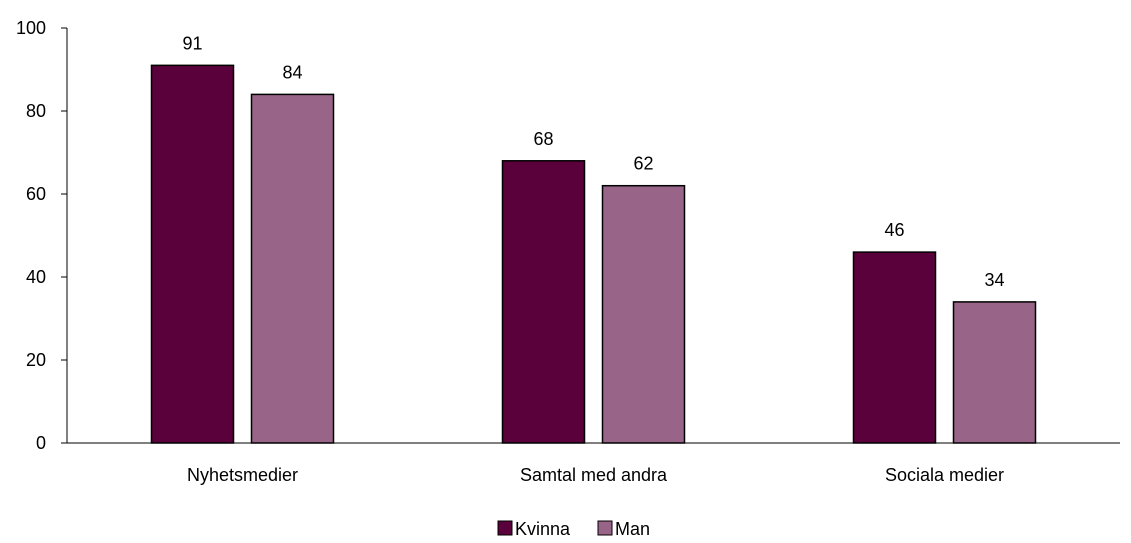 This screenshot has height=543, width=1131. Describe the element at coordinates (543, 139) in the screenshot. I see `data-label: 68` at that location.